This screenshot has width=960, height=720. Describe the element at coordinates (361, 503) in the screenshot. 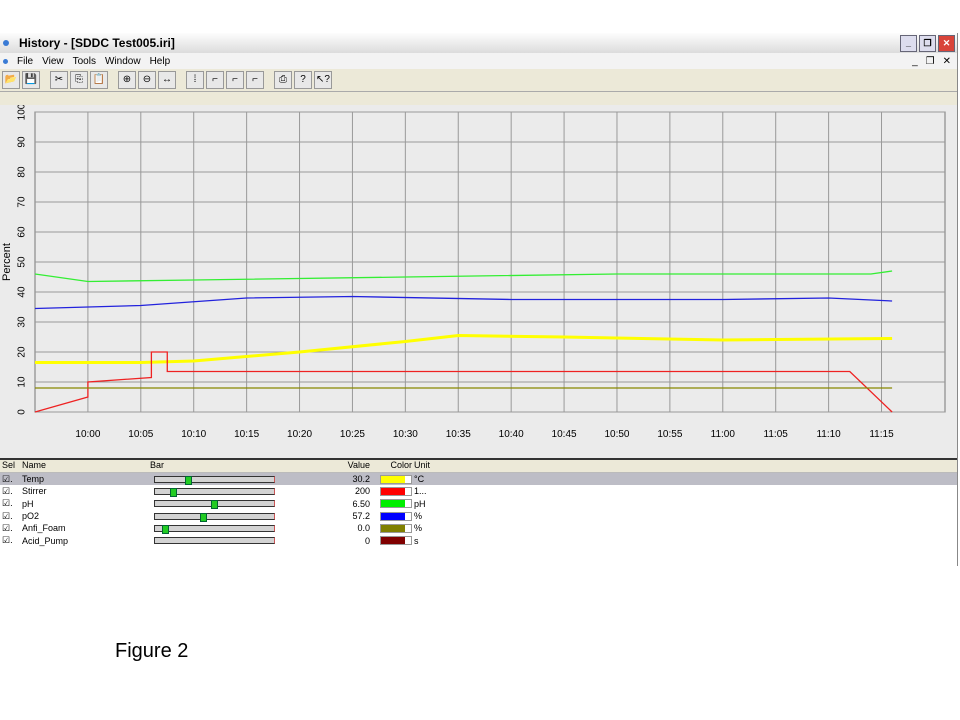

I see `channel-value: 6.50` at that location.